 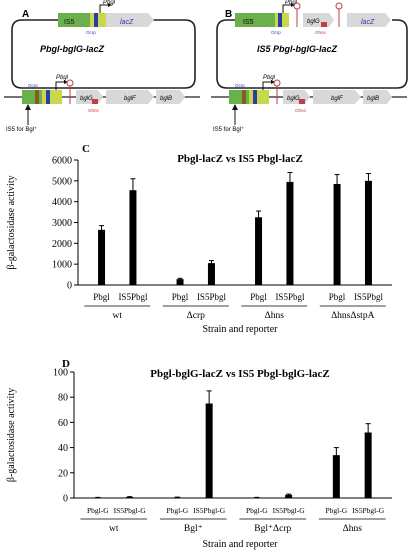 I want to click on pbgl-label-a-chrom: Pbgl, so click(x=62, y=78).